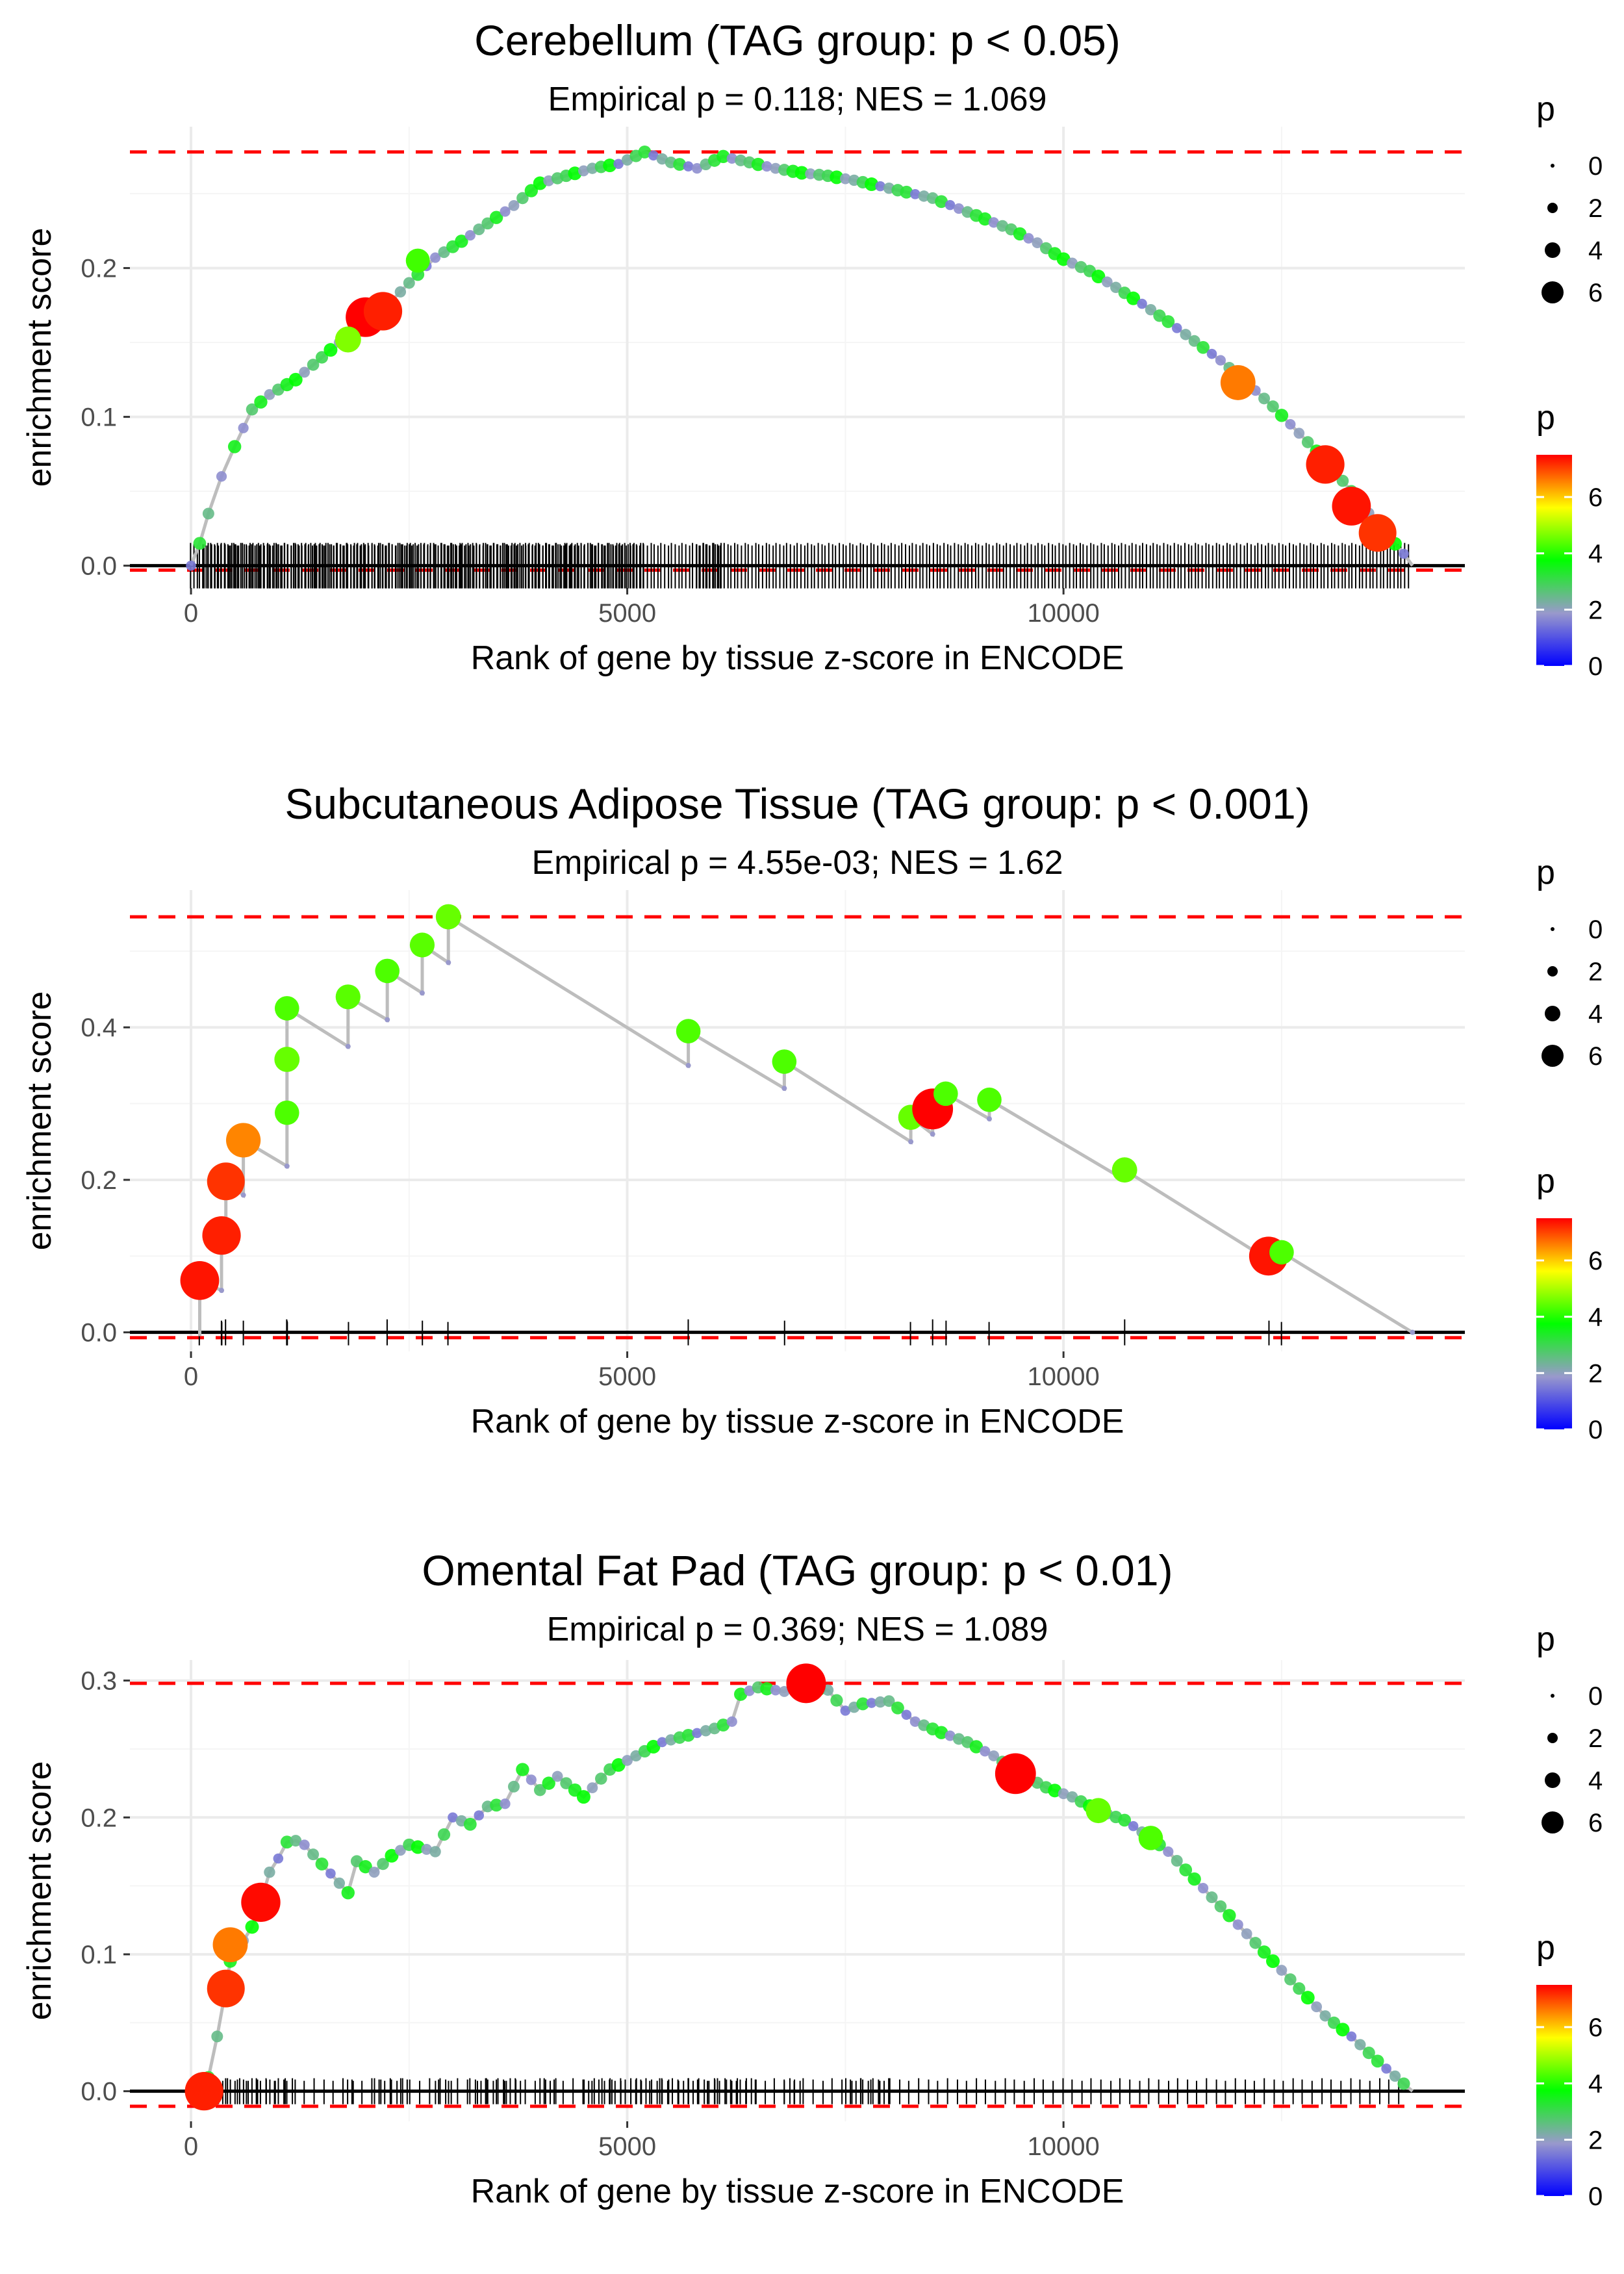 This screenshot has width=1624, height=2274. Describe the element at coordinates (1595, 2084) in the screenshot. I see `color-legend-label: 4` at that location.